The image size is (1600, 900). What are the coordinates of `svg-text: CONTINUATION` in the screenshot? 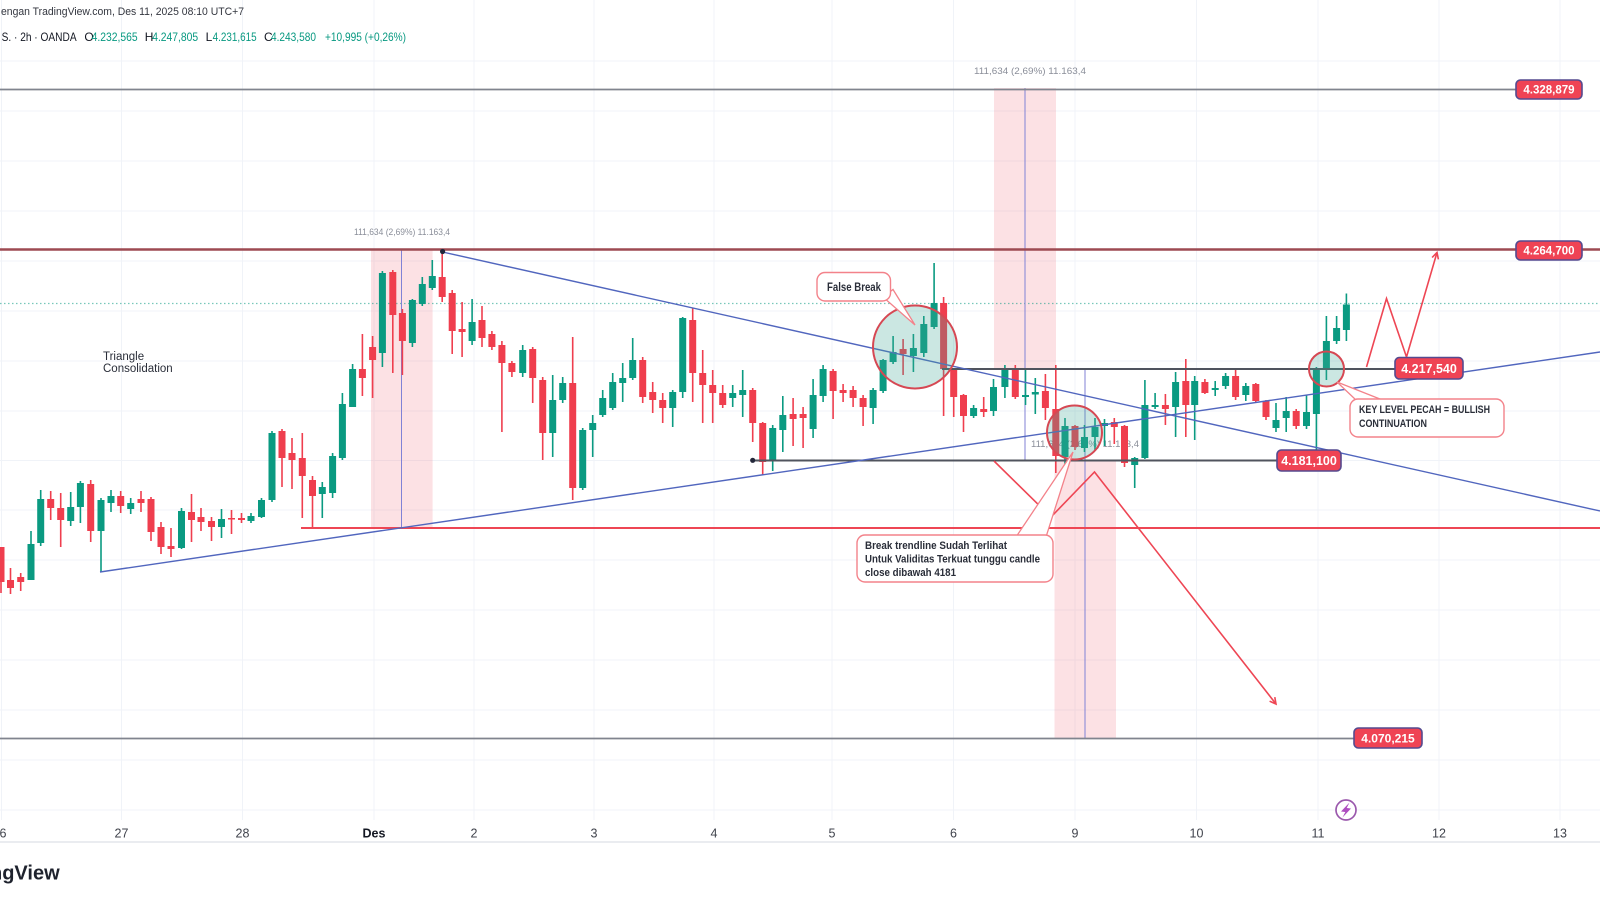 It's located at (1393, 424).